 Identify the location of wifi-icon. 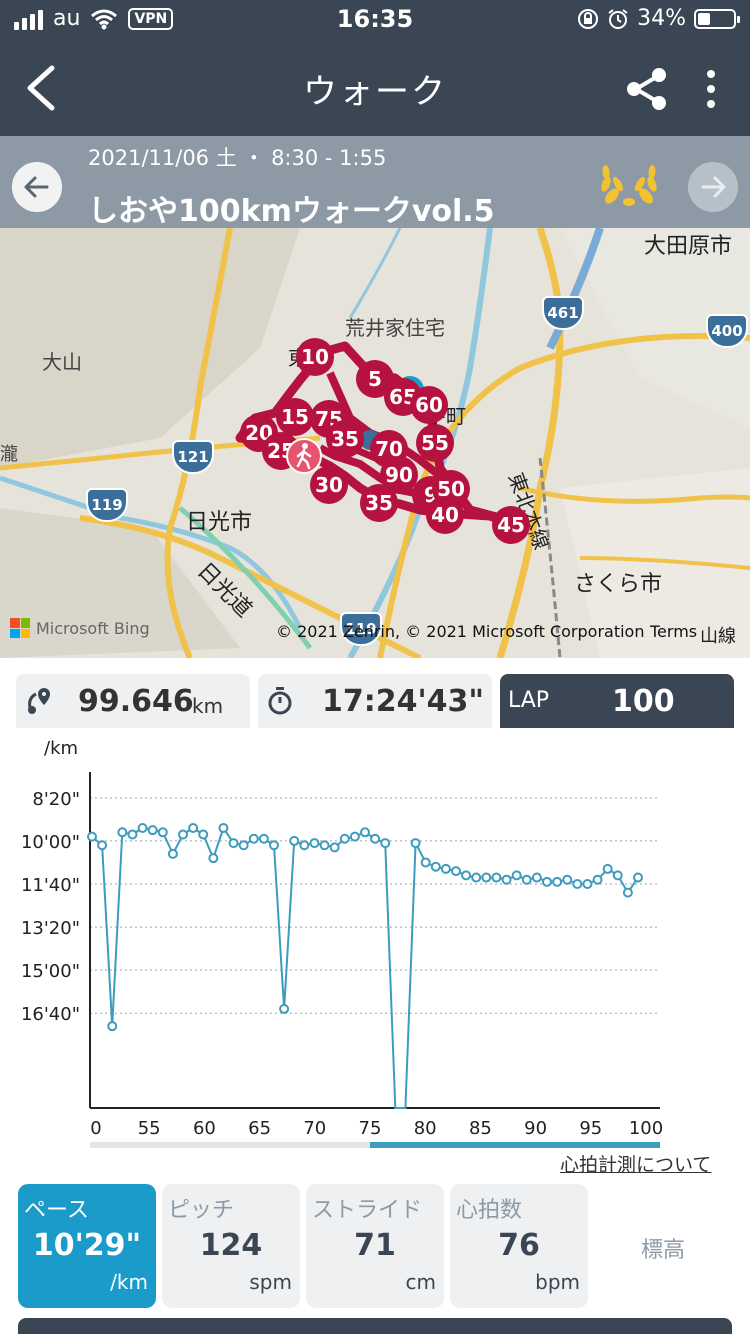
(104, 19).